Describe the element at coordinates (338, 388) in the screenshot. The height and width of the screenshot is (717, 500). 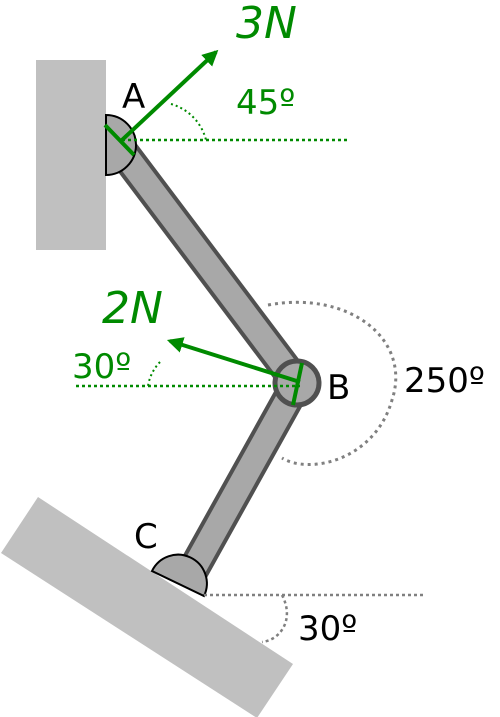
I see `point-label-b: B` at that location.